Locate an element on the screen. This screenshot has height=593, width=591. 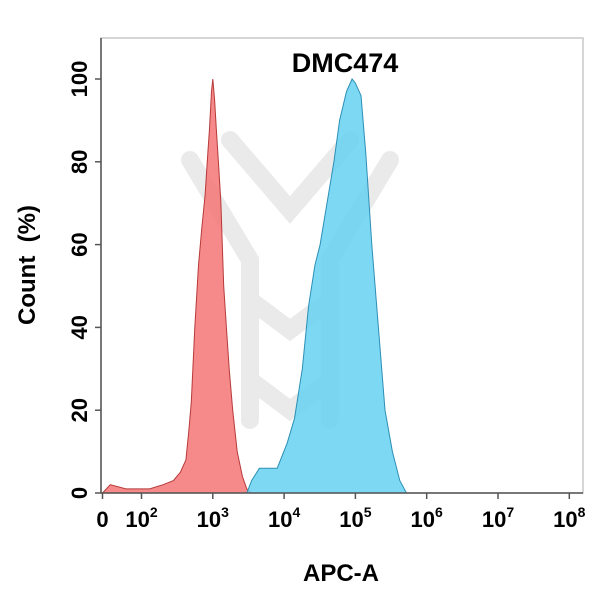
x-tick-label: 10³ is located at coordinates (213, 518).